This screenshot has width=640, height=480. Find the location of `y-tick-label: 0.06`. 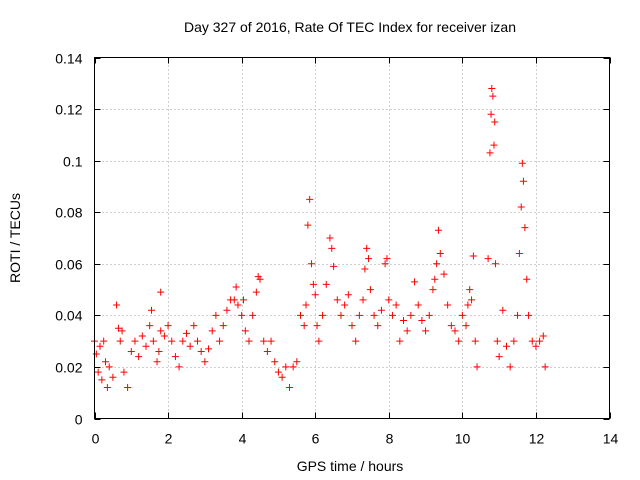

y-tick-label: 0.06 is located at coordinates (68, 265).